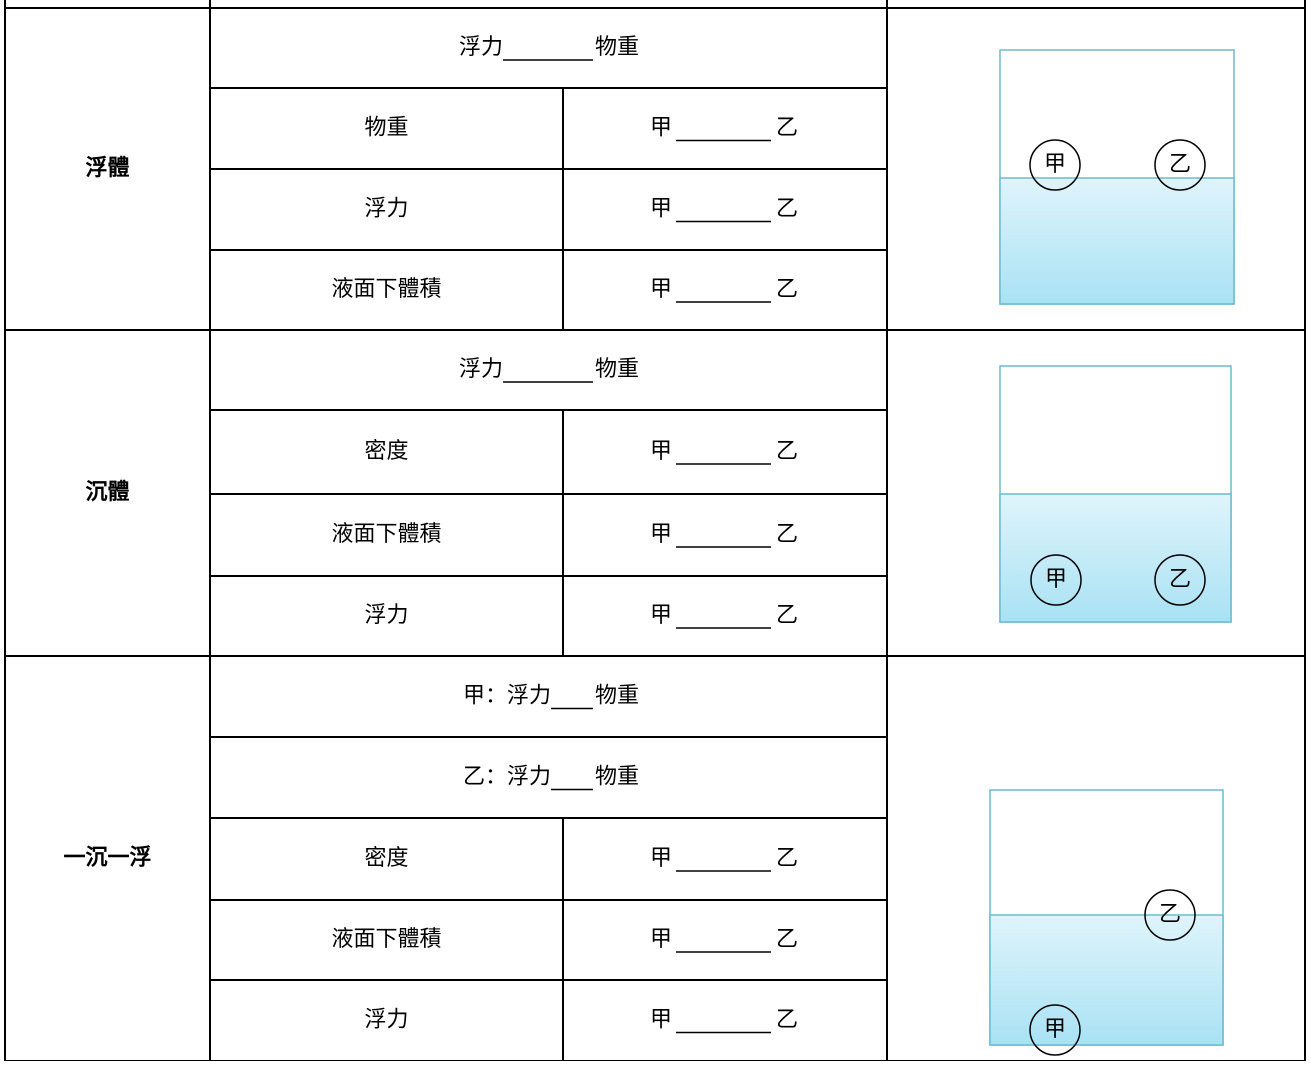 Image resolution: width=1311 pixels, height=1065 pixels. I want to click on row-name: 物重, so click(386, 128).